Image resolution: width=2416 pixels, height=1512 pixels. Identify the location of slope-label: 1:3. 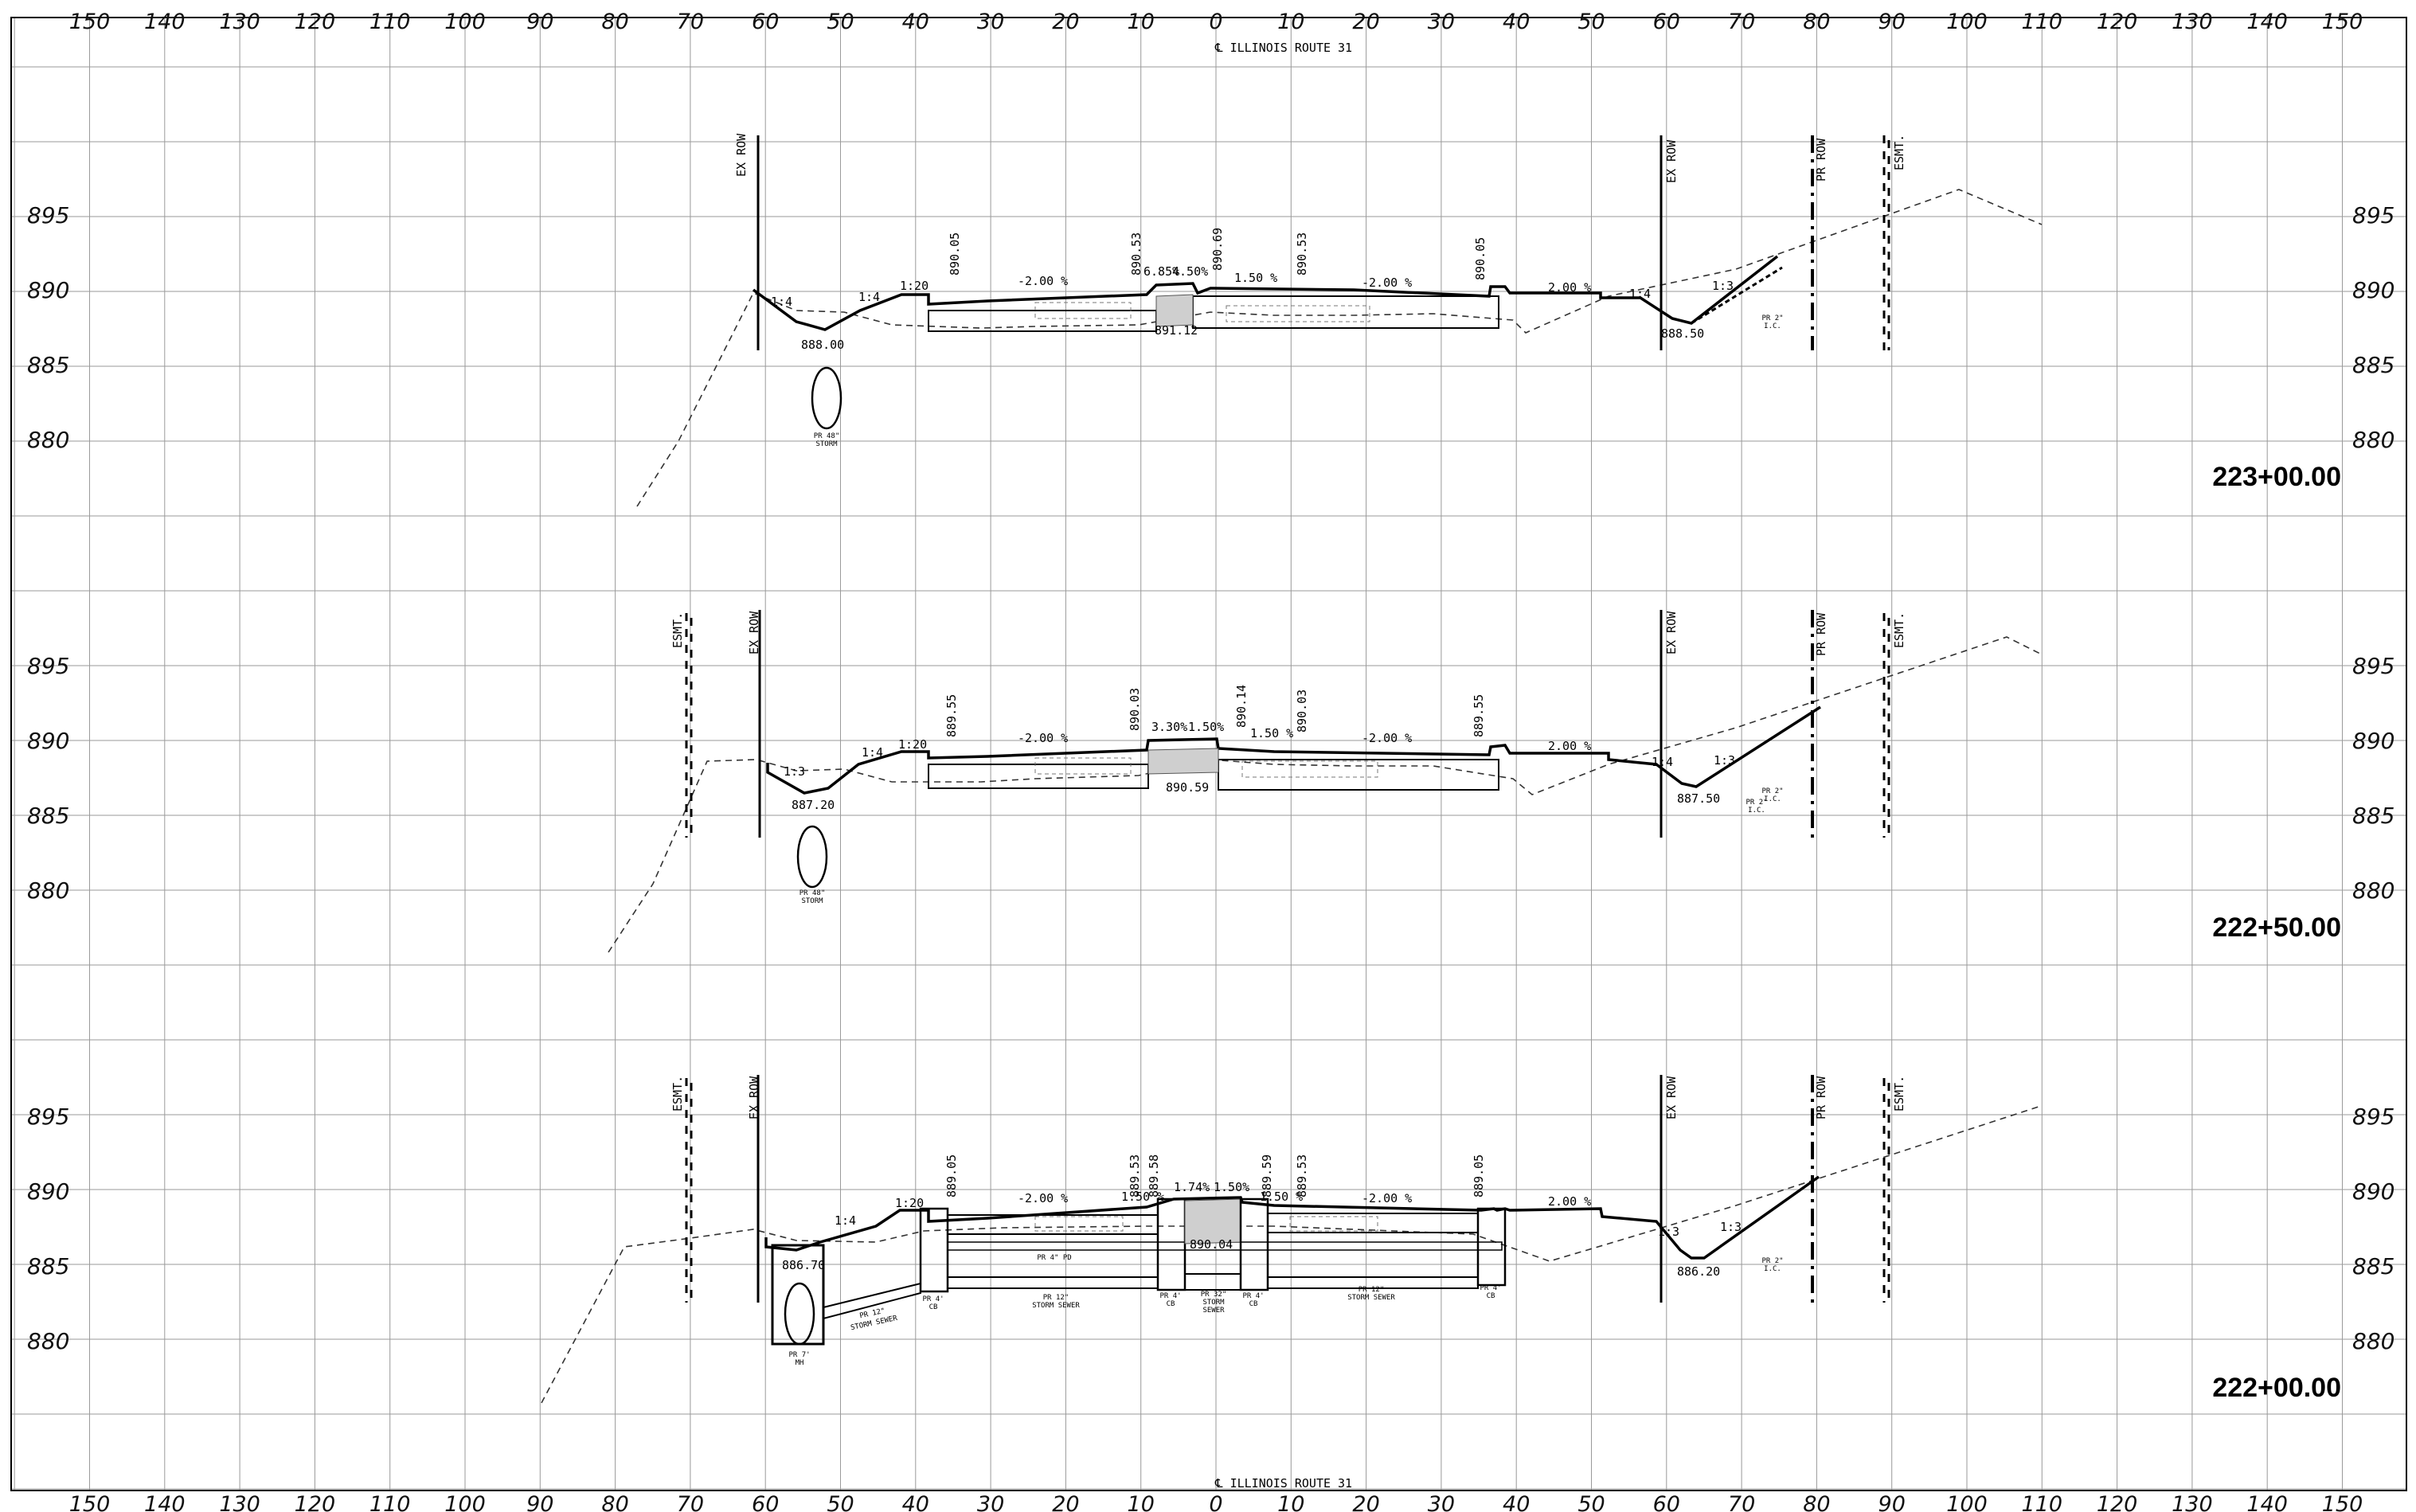
(1668, 1232).